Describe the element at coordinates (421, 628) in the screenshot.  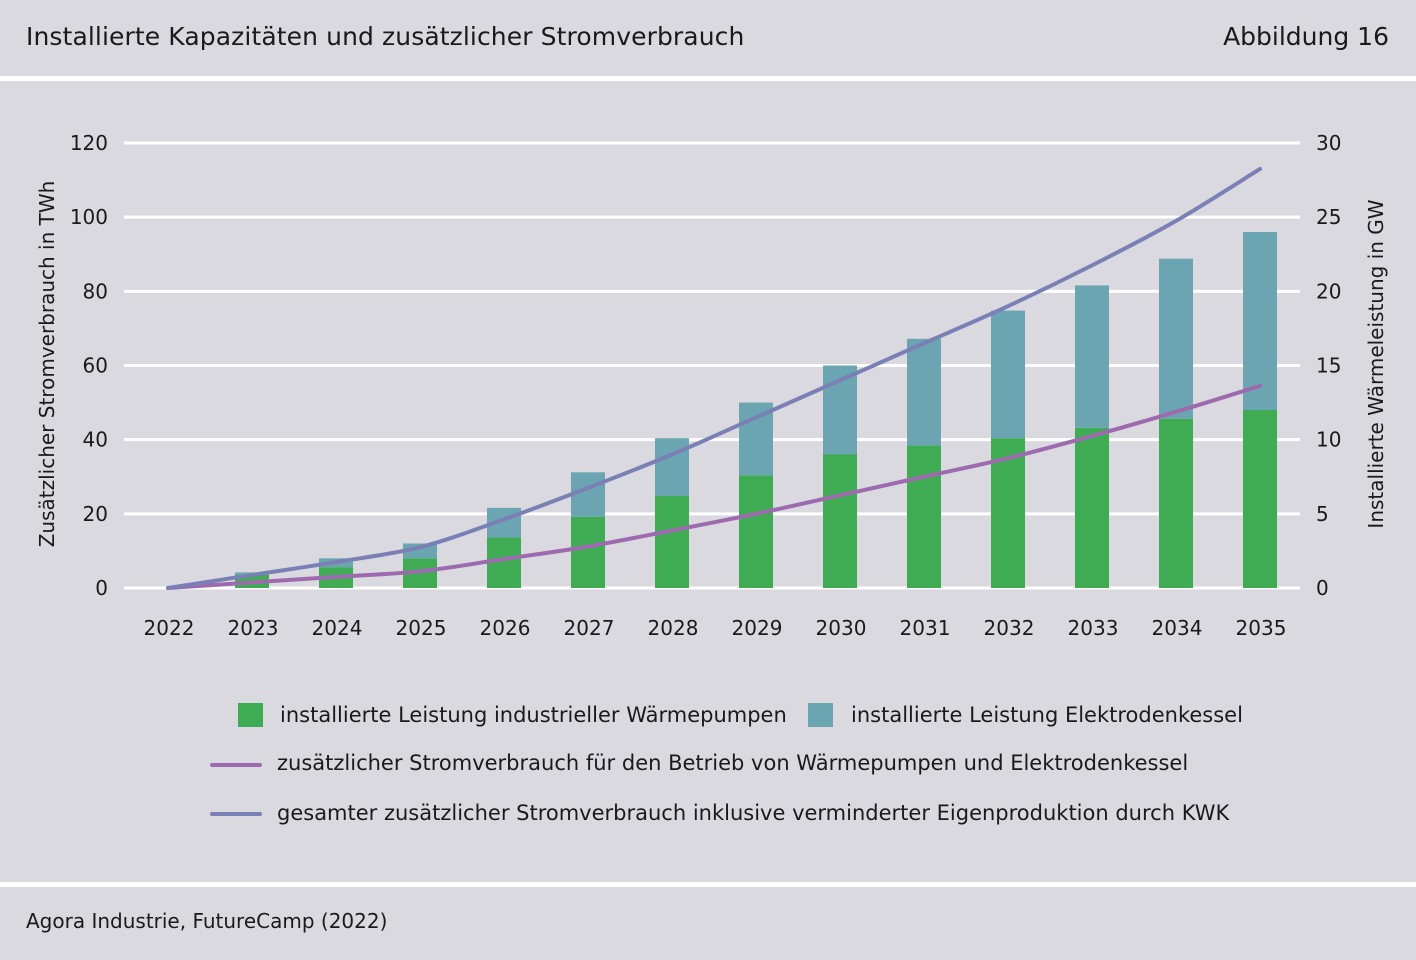
I see `x-tick-label: 2025` at that location.